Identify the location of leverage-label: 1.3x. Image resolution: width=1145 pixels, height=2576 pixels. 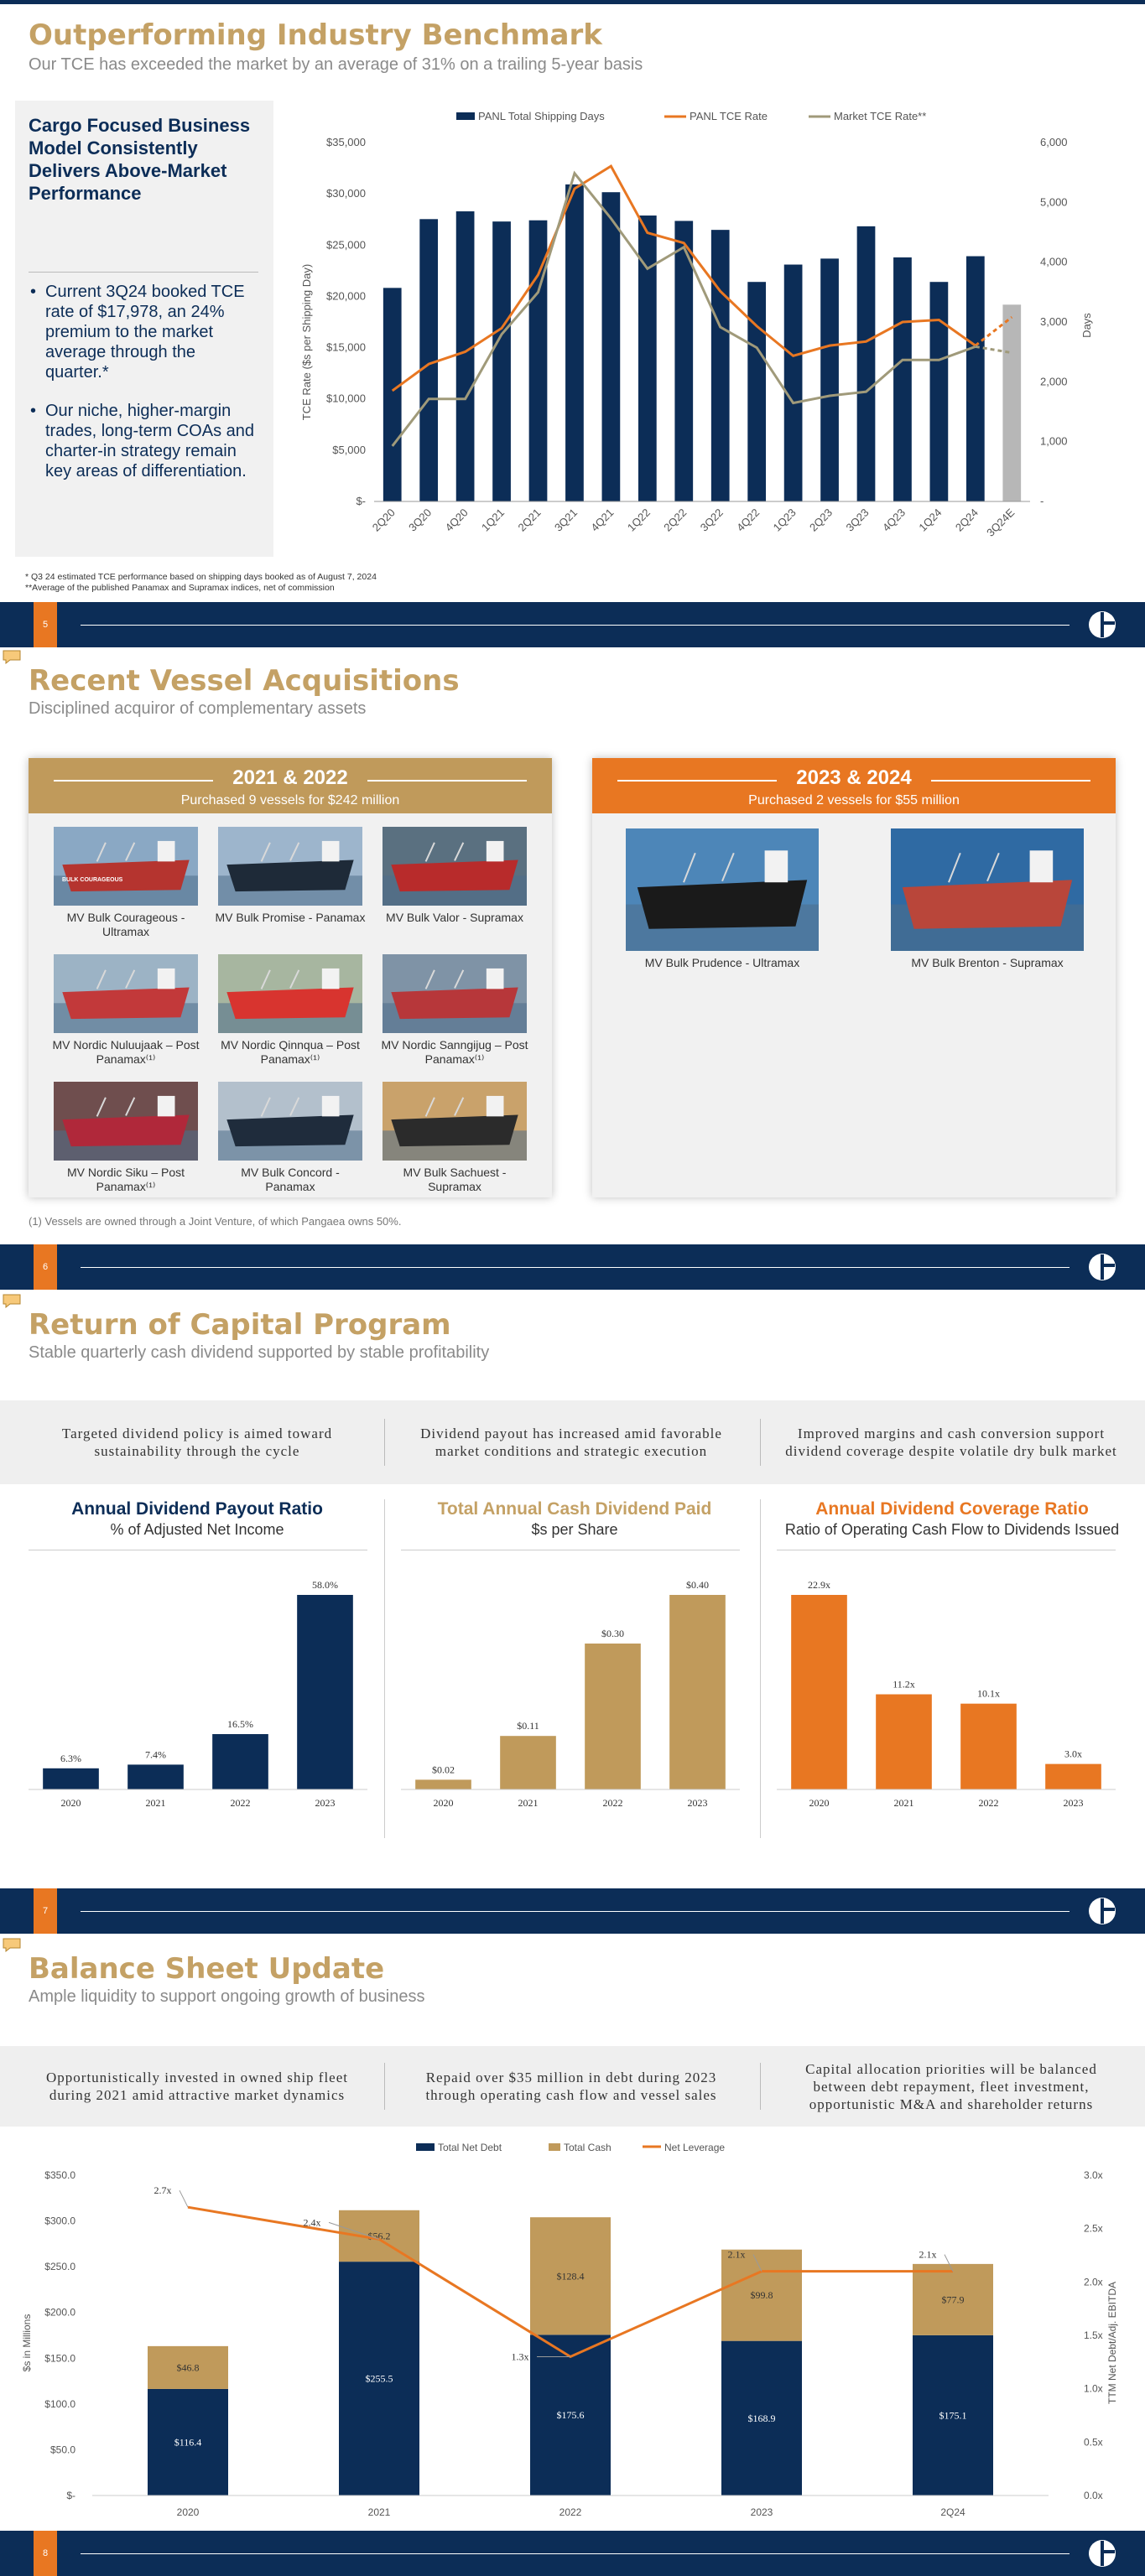
(520, 2356).